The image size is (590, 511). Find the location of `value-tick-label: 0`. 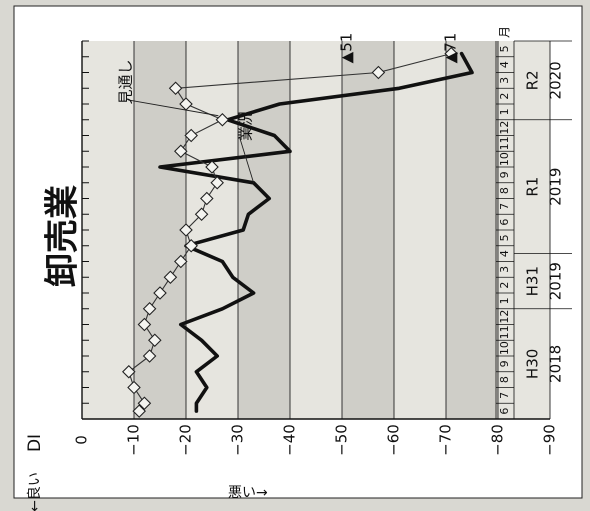

value-tick-label: 0 is located at coordinates (82, 440).